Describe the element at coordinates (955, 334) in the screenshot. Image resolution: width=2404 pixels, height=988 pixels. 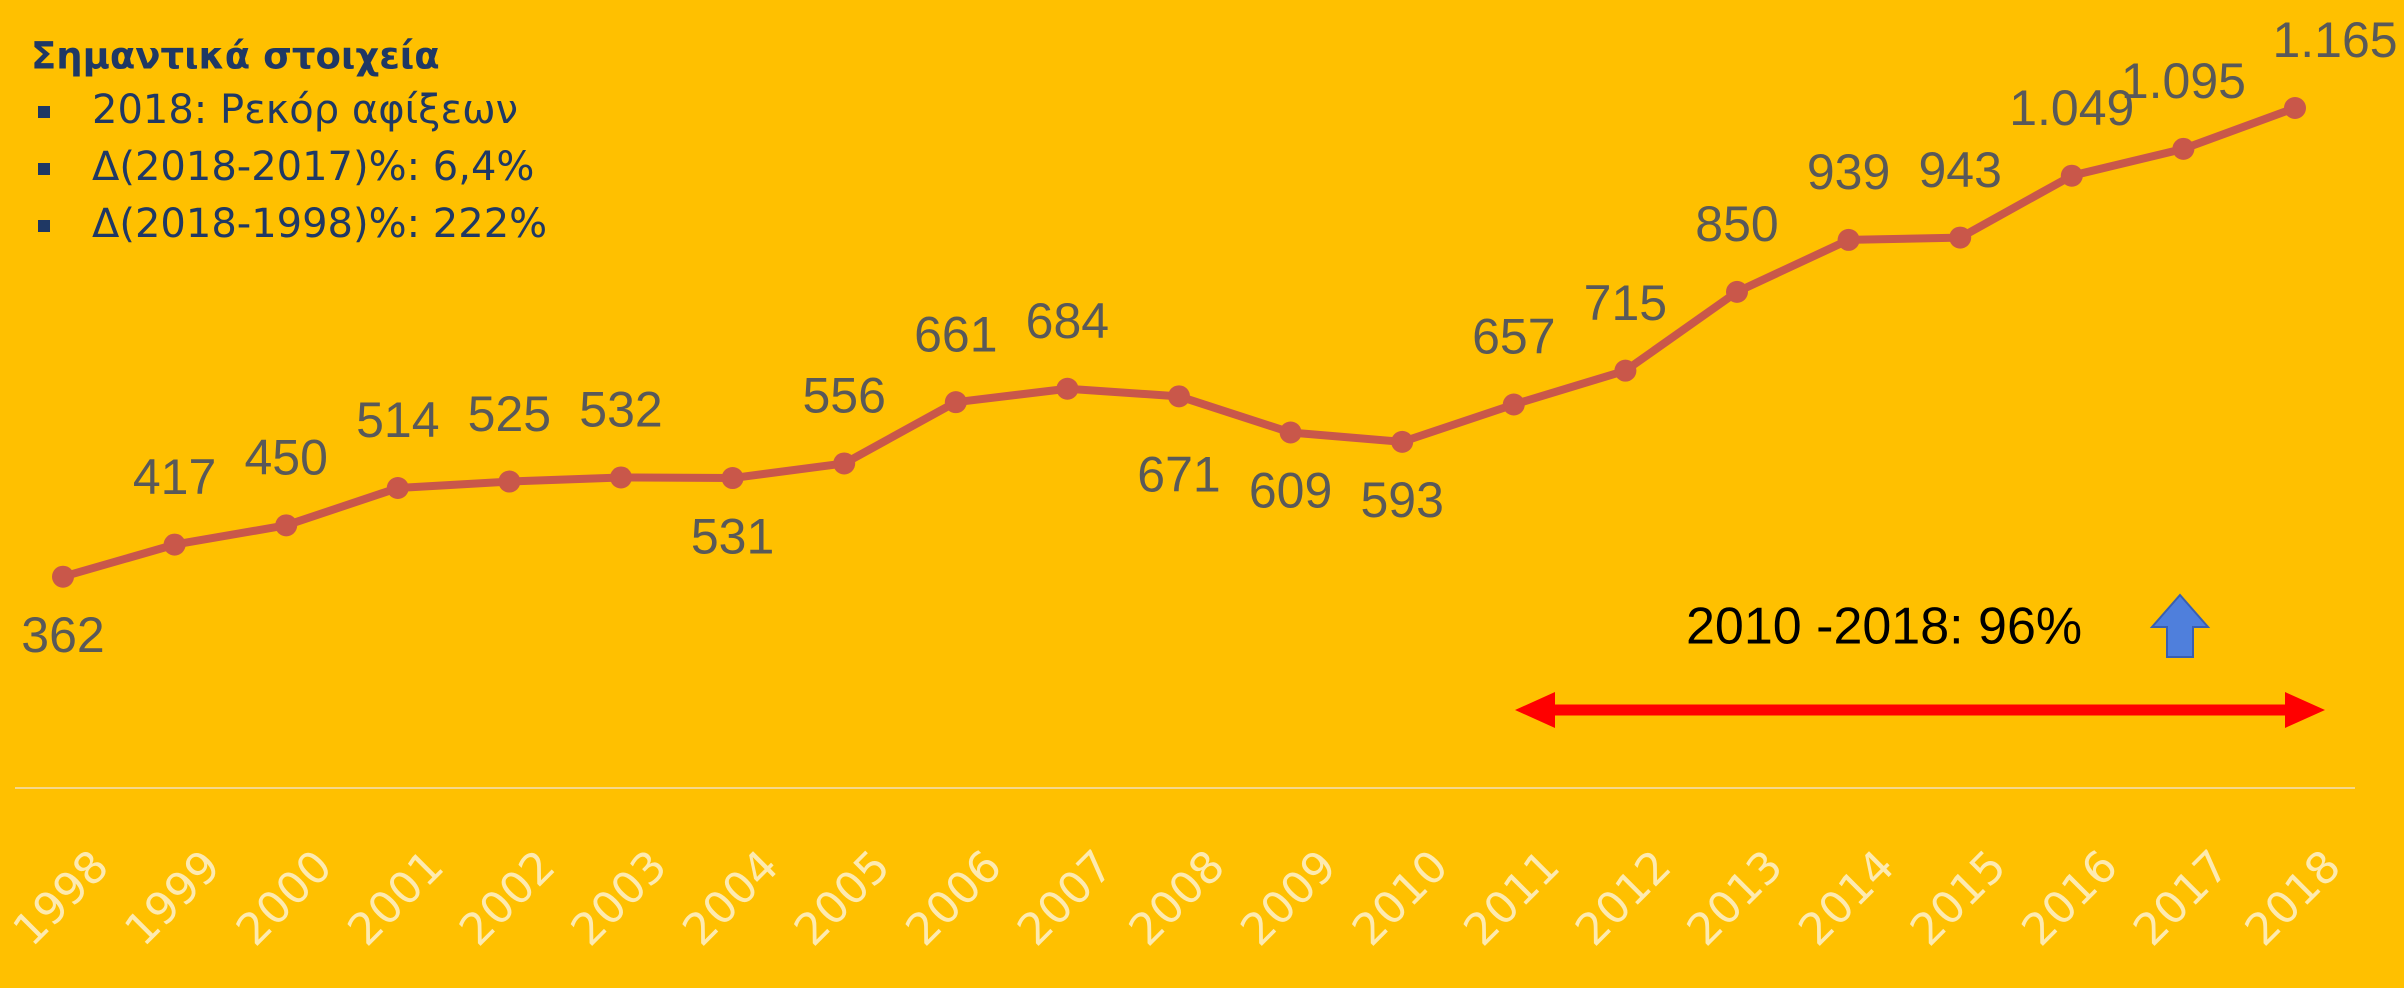
I see `value-label: 661` at that location.